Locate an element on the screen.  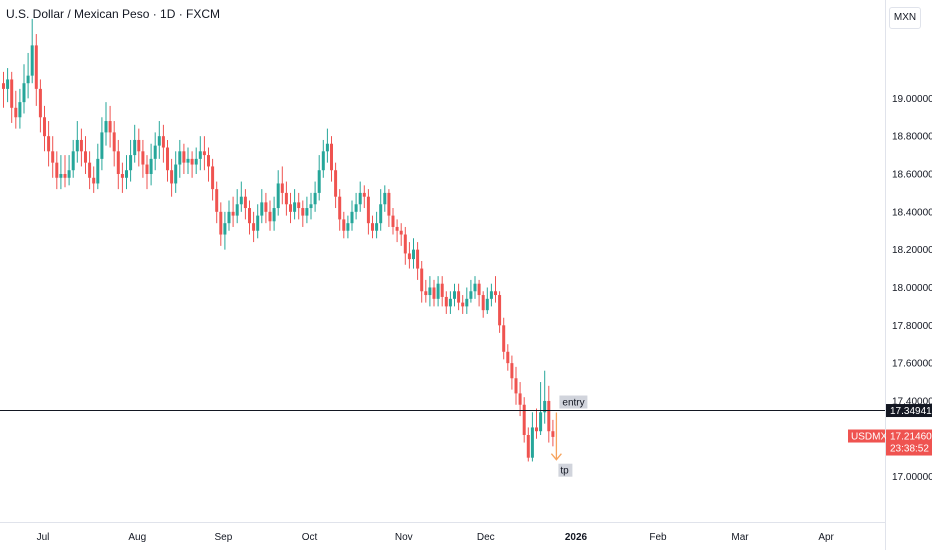
currency-button: MXN is located at coordinates (905, 18).